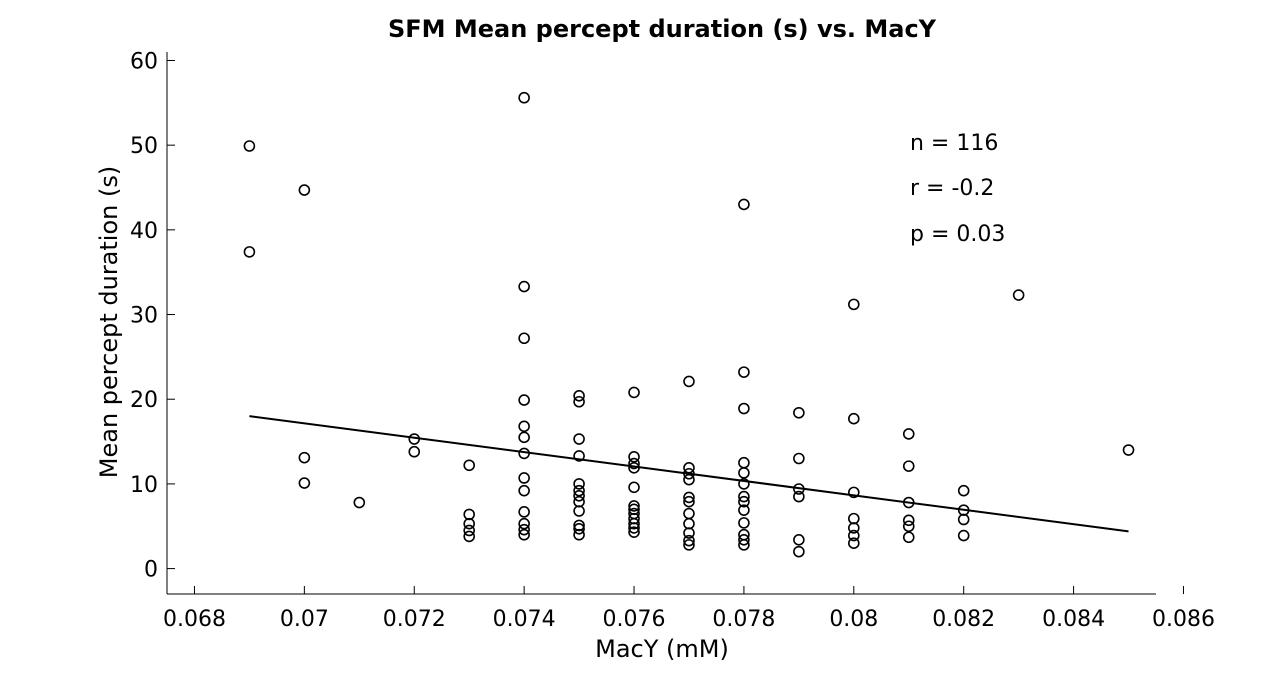 The width and height of the screenshot is (1280, 673). I want to click on x-tick-label: 0.072, so click(414, 619).